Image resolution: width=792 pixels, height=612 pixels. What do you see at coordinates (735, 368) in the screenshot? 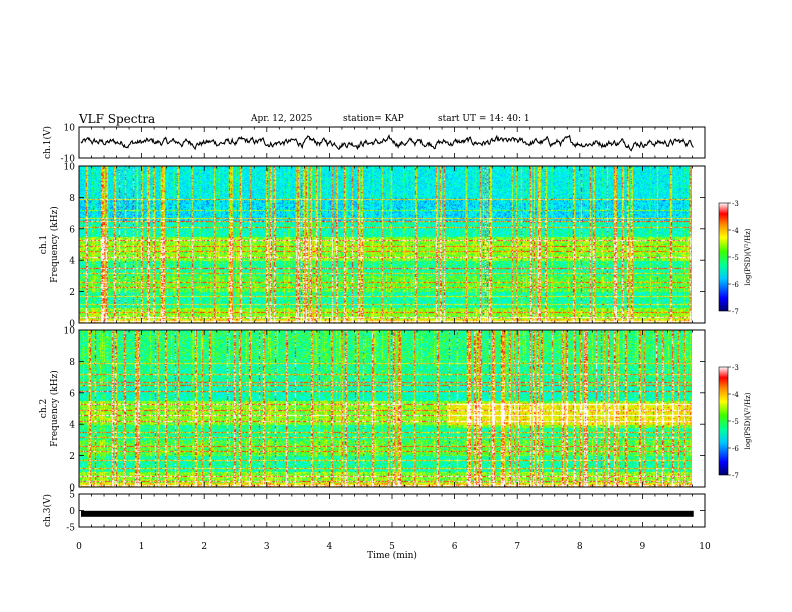
I see `ch2-colorbar-tick-label: -3` at bounding box center [735, 368].